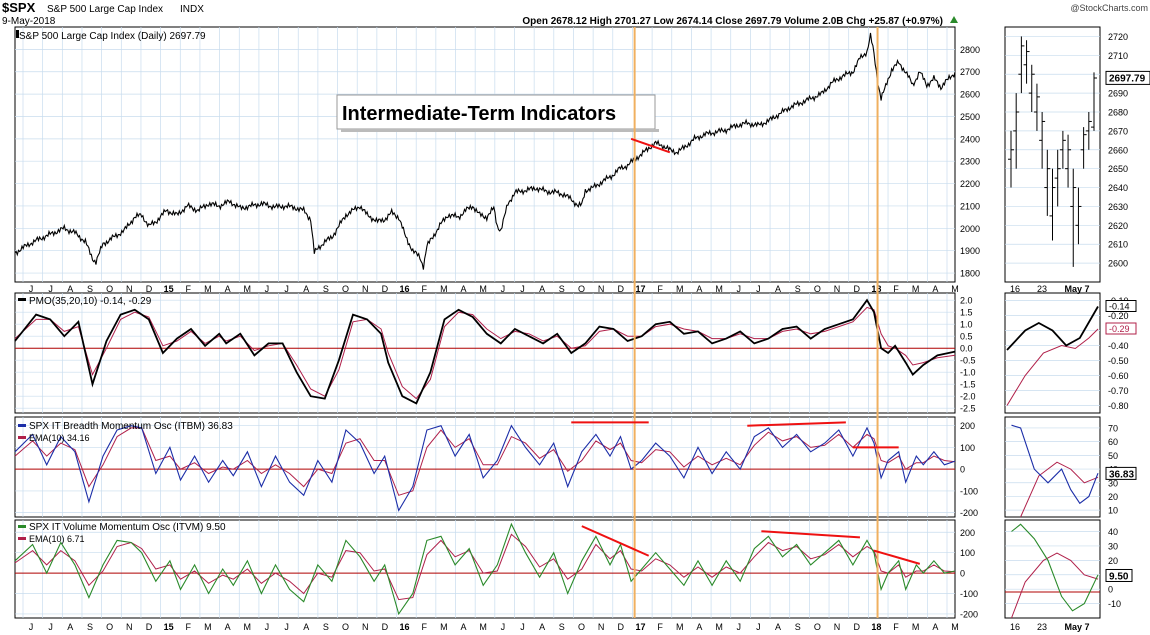  What do you see at coordinates (967, 533) in the screenshot?
I see `itvm-y-tick-label: 200` at bounding box center [967, 533].